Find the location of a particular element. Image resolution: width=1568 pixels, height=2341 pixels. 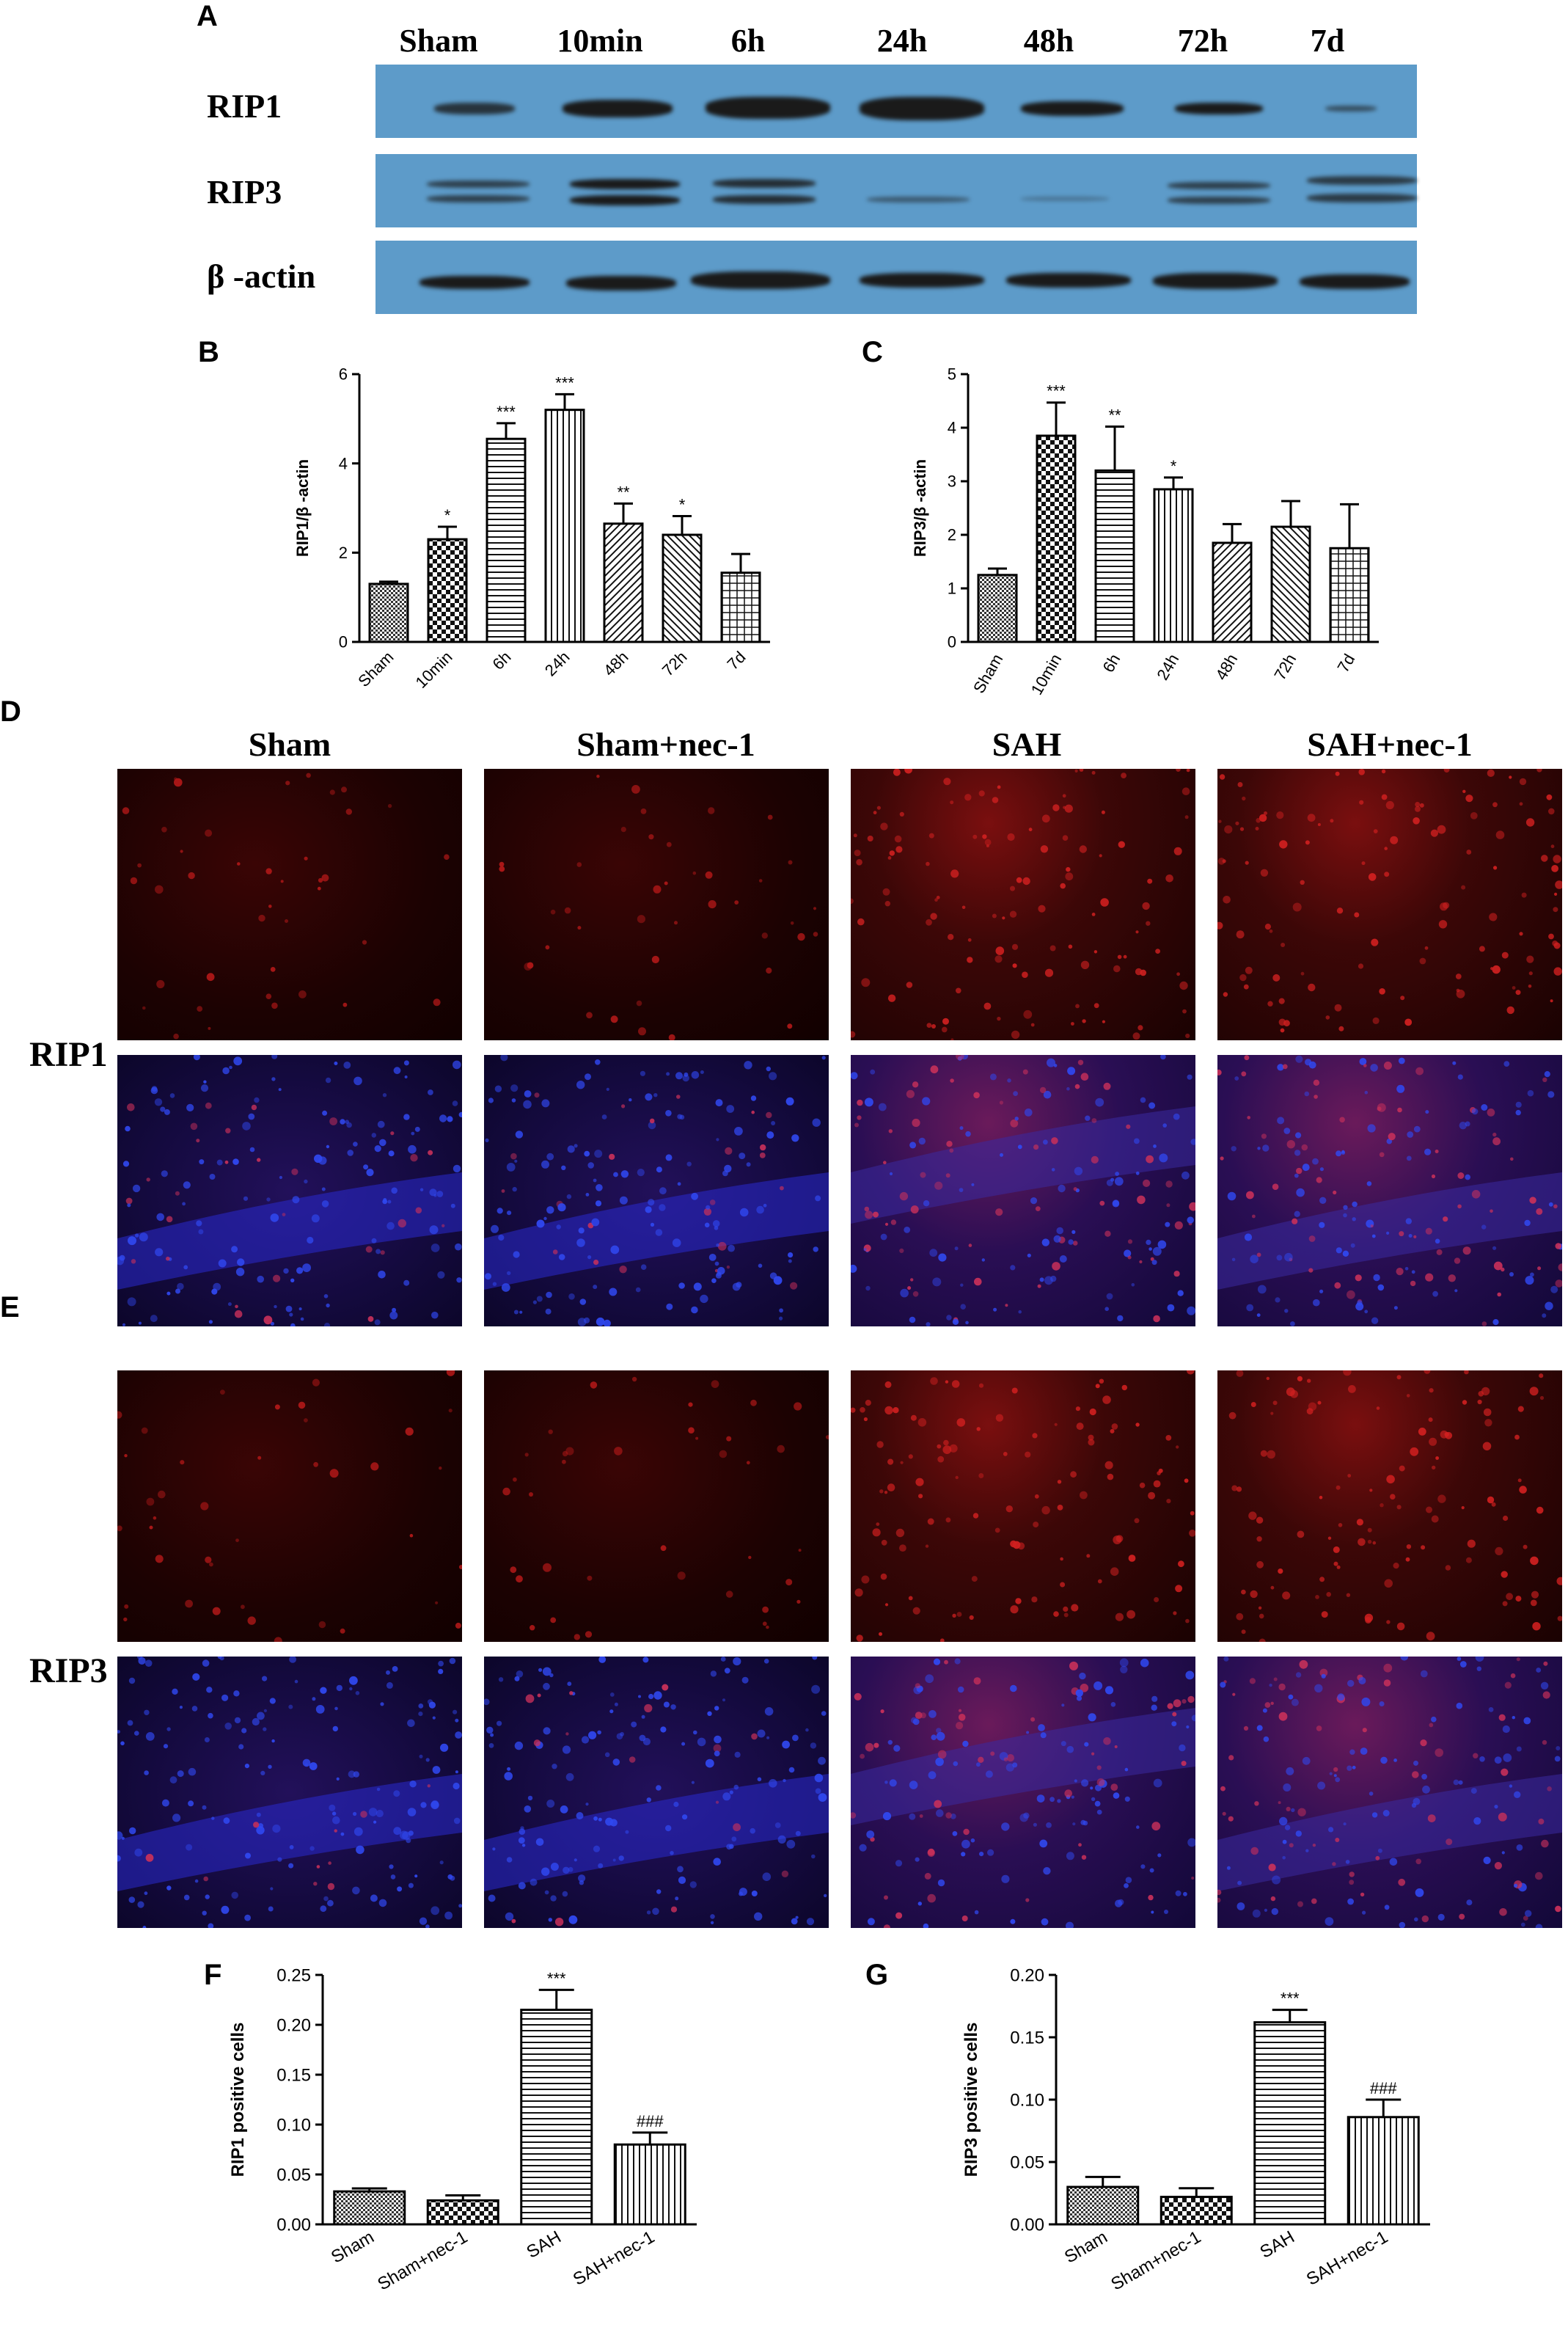

panel-label-g: G is located at coordinates (877, 1975).